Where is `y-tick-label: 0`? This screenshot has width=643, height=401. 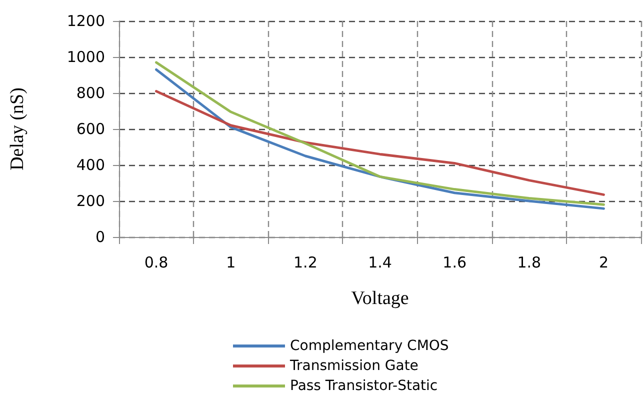
y-tick-label: 0 is located at coordinates (100, 237).